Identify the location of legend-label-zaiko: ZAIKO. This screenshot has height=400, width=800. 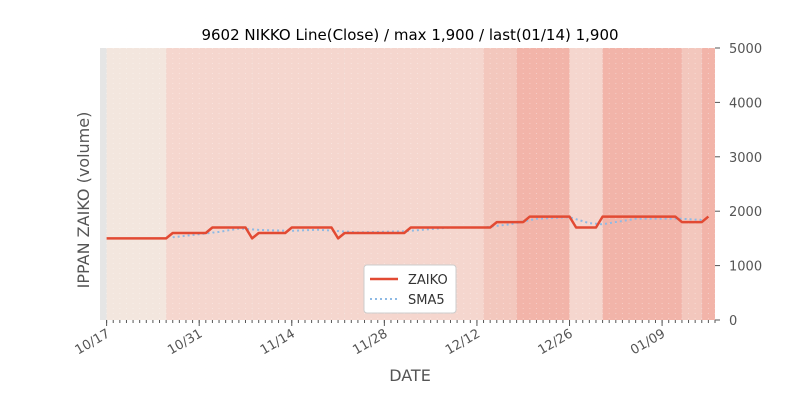
(428, 280).